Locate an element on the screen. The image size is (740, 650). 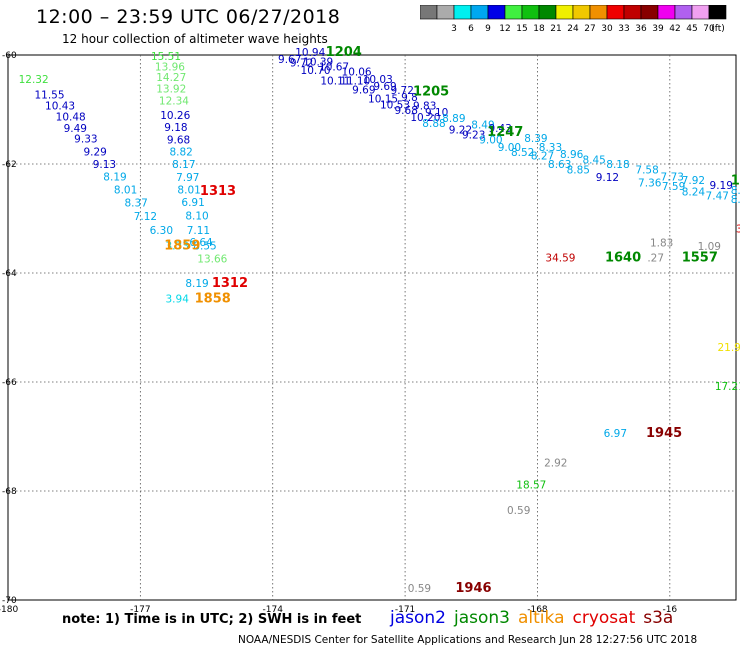
wave-height-label: 8.52 is located at coordinates (522, 153).